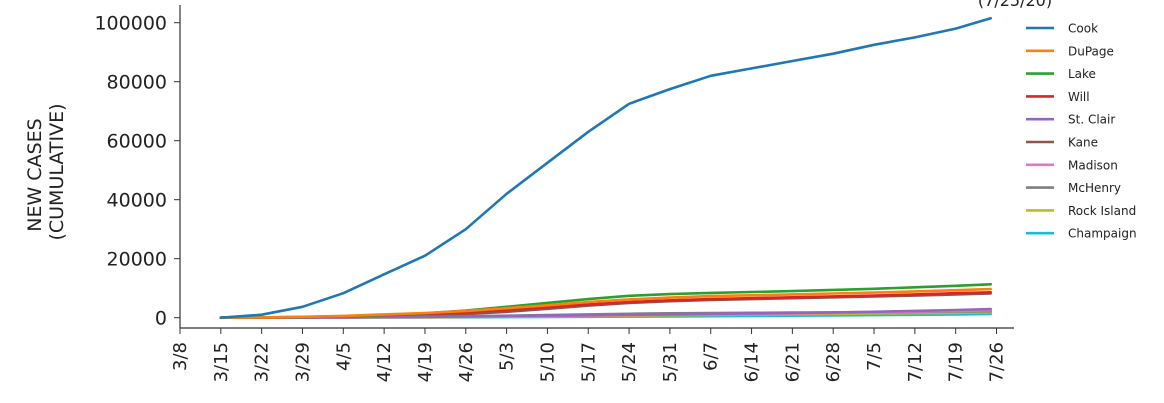 The image size is (1164, 403). What do you see at coordinates (384, 362) in the screenshot?
I see `x-tick-label: 4/12` at bounding box center [384, 362].